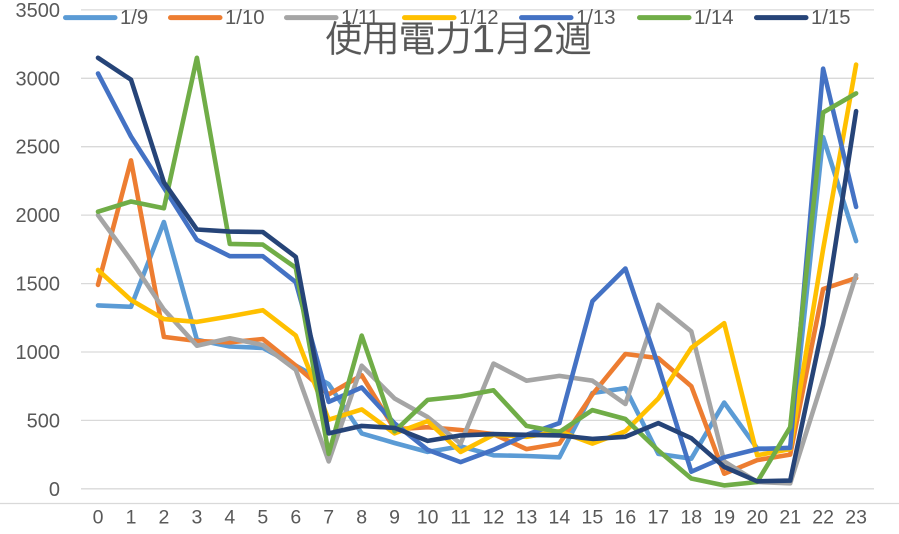 This screenshot has width=899, height=534. Describe the element at coordinates (478, 18) in the screenshot. I see `svg-text: 1/12` at that location.